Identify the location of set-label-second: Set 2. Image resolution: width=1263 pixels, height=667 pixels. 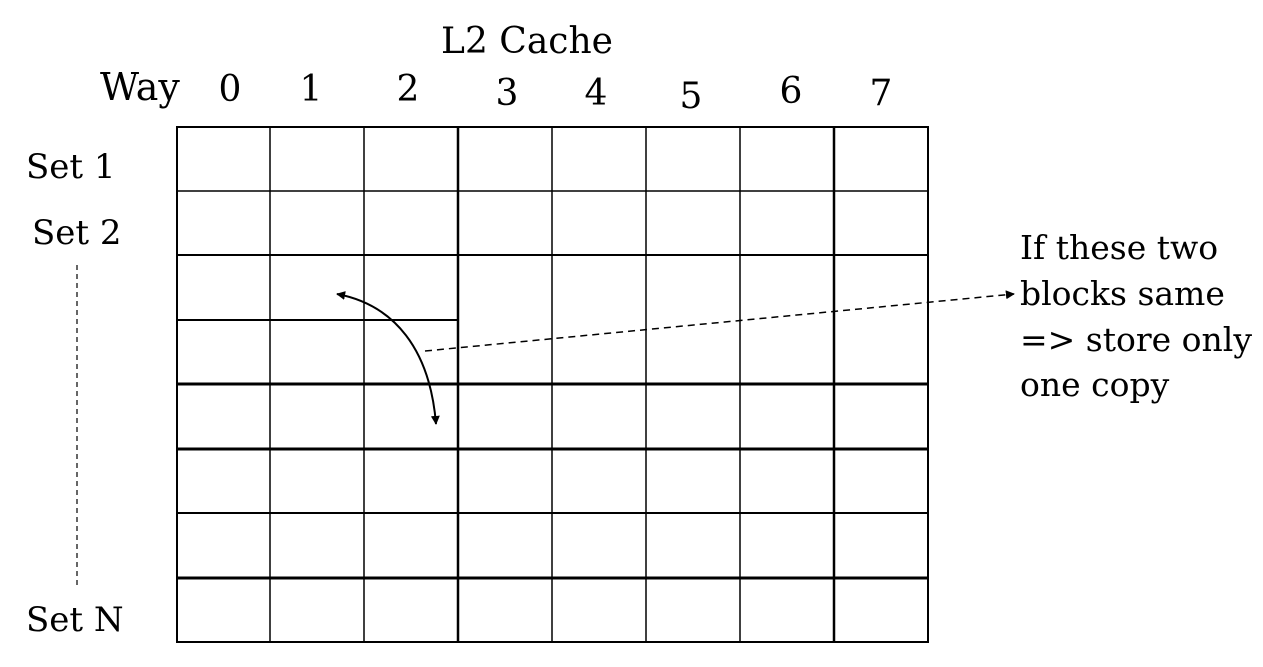
(77, 233).